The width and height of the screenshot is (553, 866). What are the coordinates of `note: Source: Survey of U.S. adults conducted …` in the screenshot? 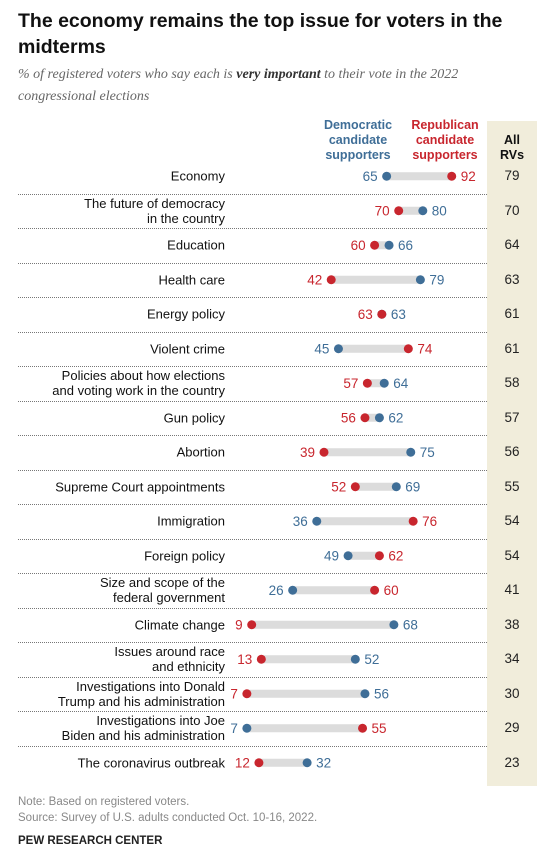 It's located at (168, 818).